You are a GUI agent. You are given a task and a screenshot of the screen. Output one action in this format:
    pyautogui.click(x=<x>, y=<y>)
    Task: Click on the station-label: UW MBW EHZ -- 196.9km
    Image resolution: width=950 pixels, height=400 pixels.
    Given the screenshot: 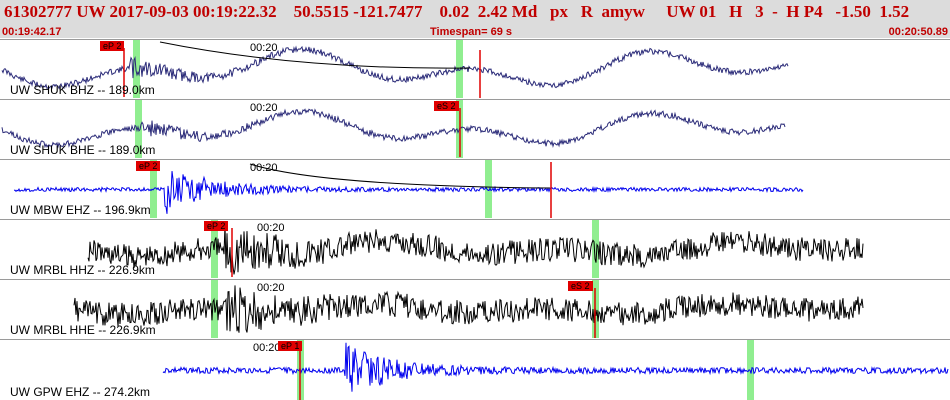 What is the action you would take?
    pyautogui.click(x=80, y=210)
    